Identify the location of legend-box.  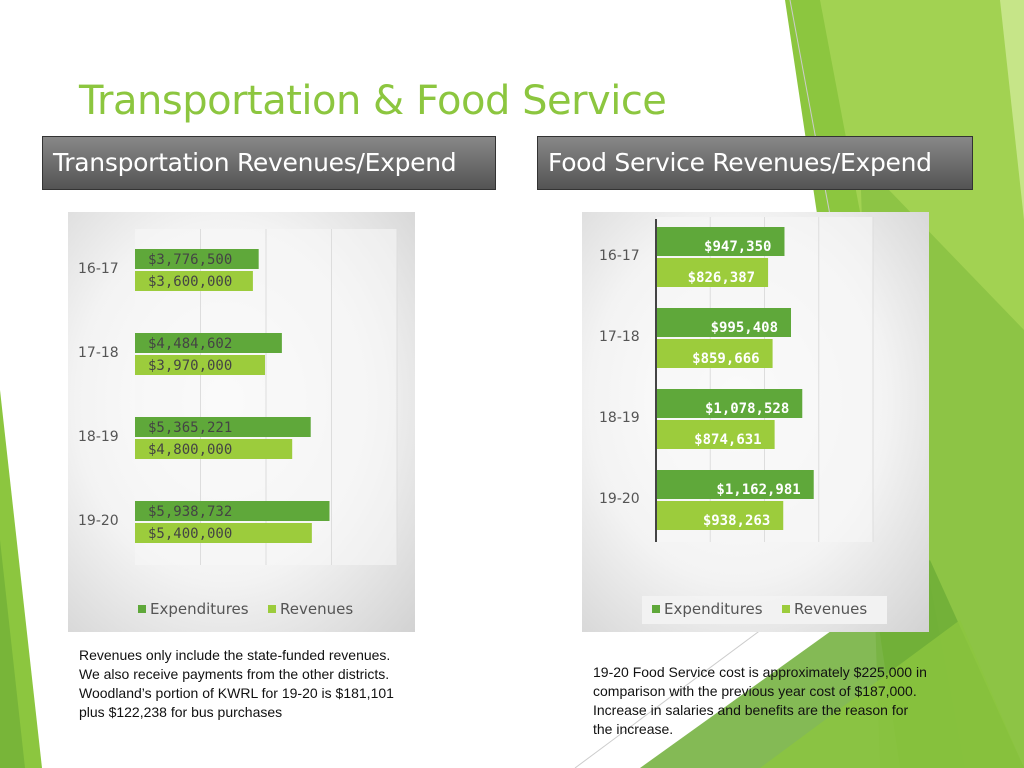
(764, 610).